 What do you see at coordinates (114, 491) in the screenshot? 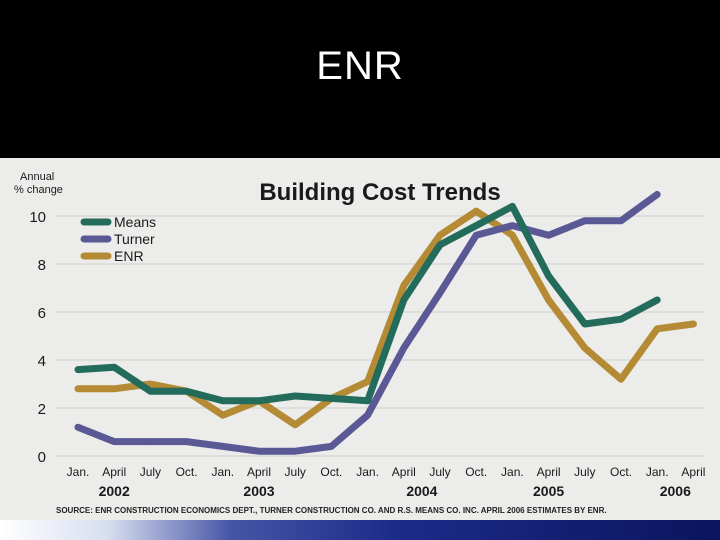
I see `year-label-2002: 2002` at bounding box center [114, 491].